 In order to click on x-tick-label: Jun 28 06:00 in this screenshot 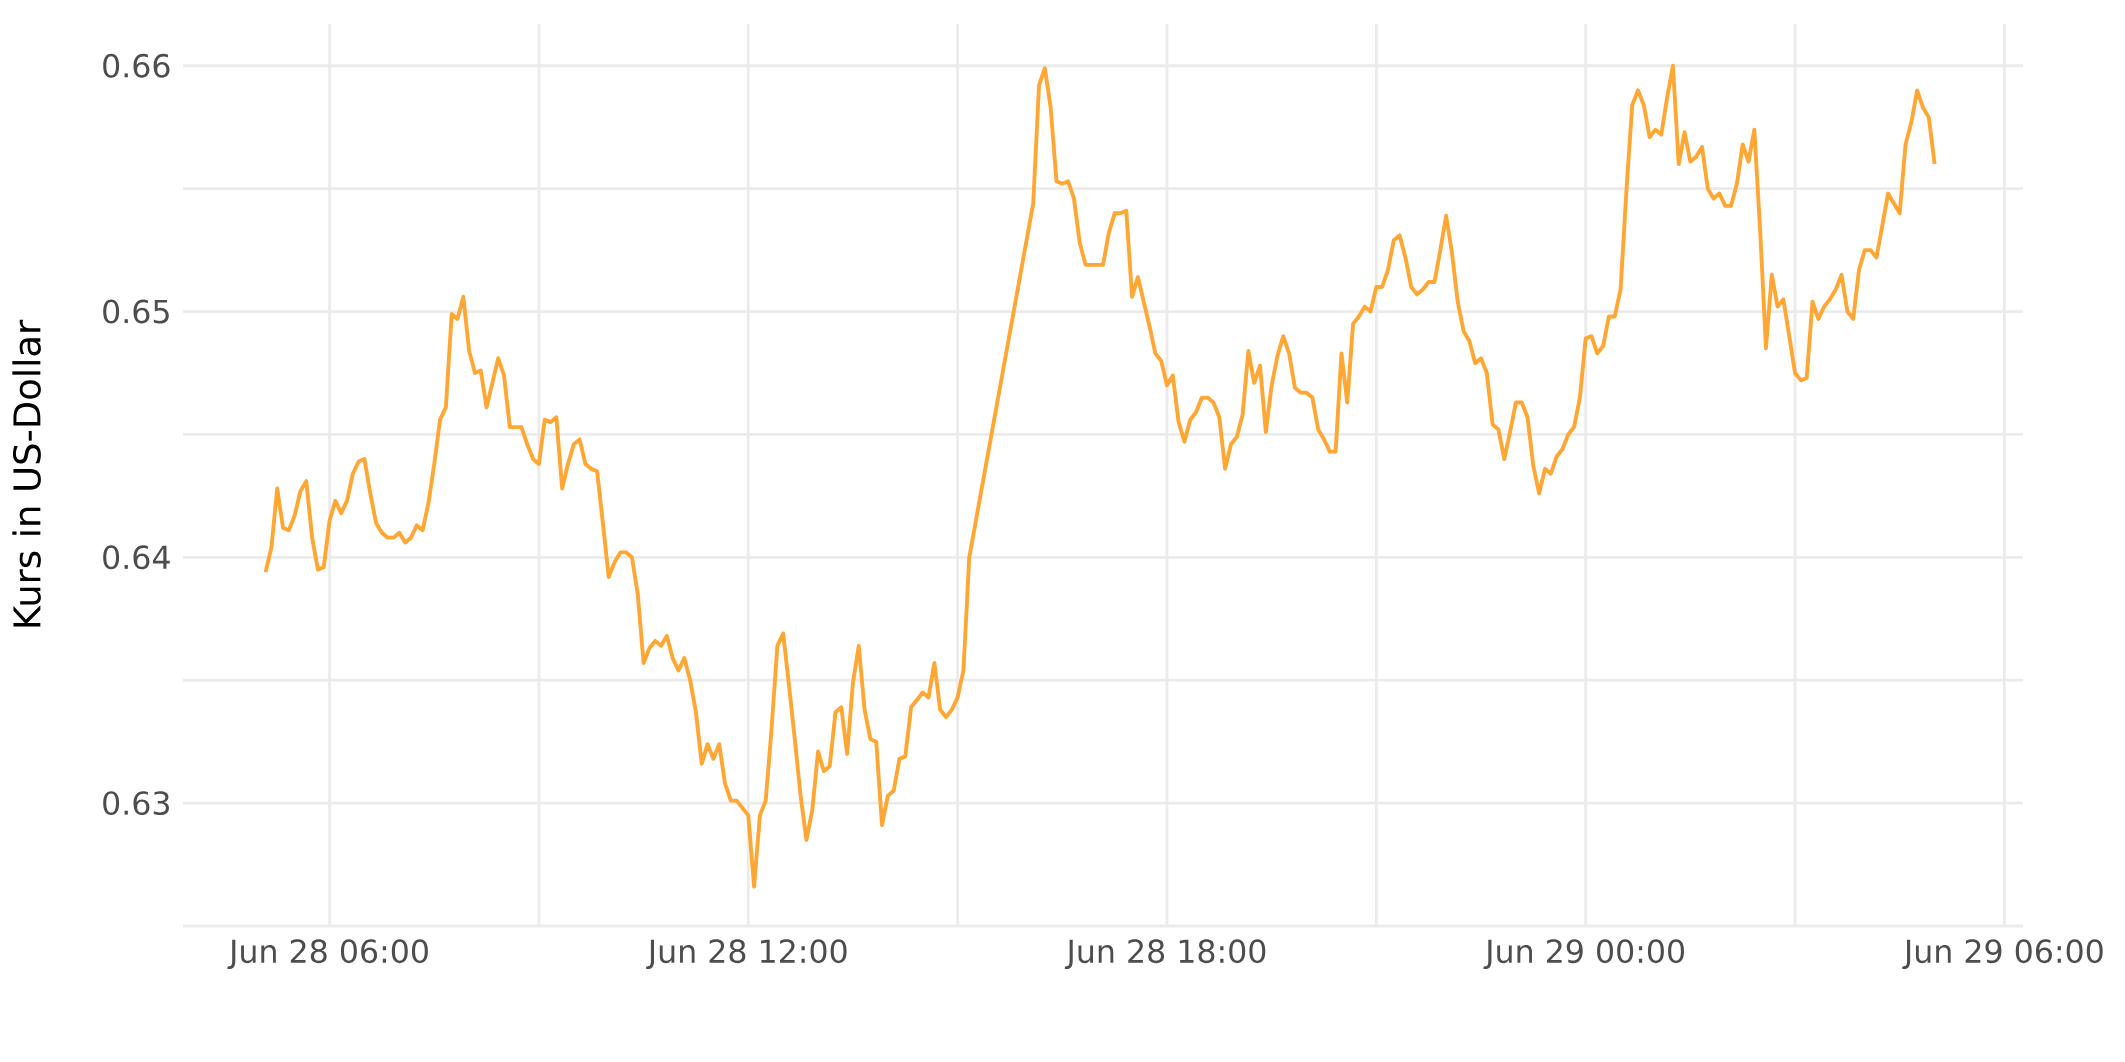, I will do `click(327, 954)`.